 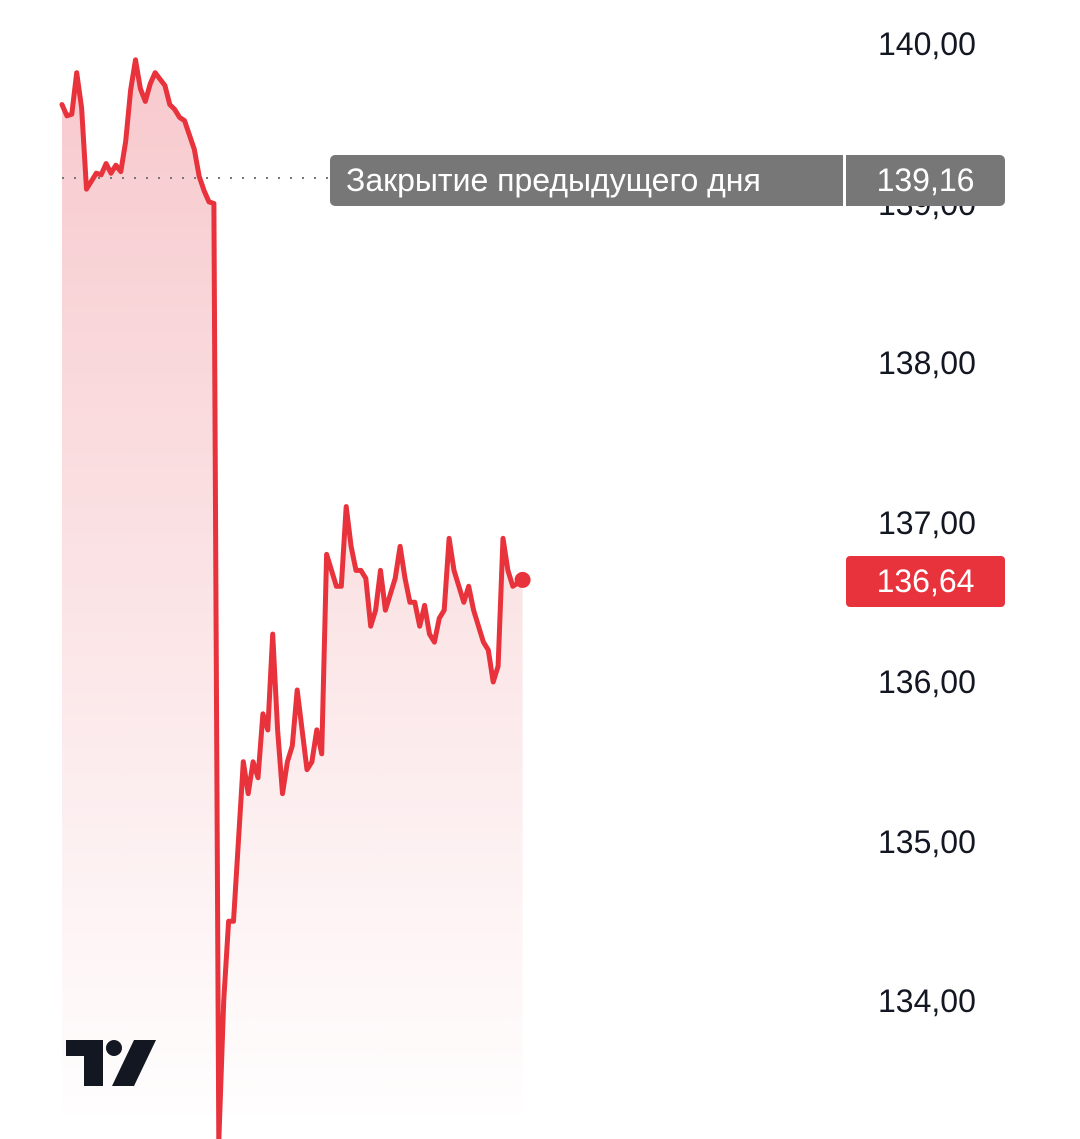 I want to click on tradingview-logo, so click(x=111, y=1063).